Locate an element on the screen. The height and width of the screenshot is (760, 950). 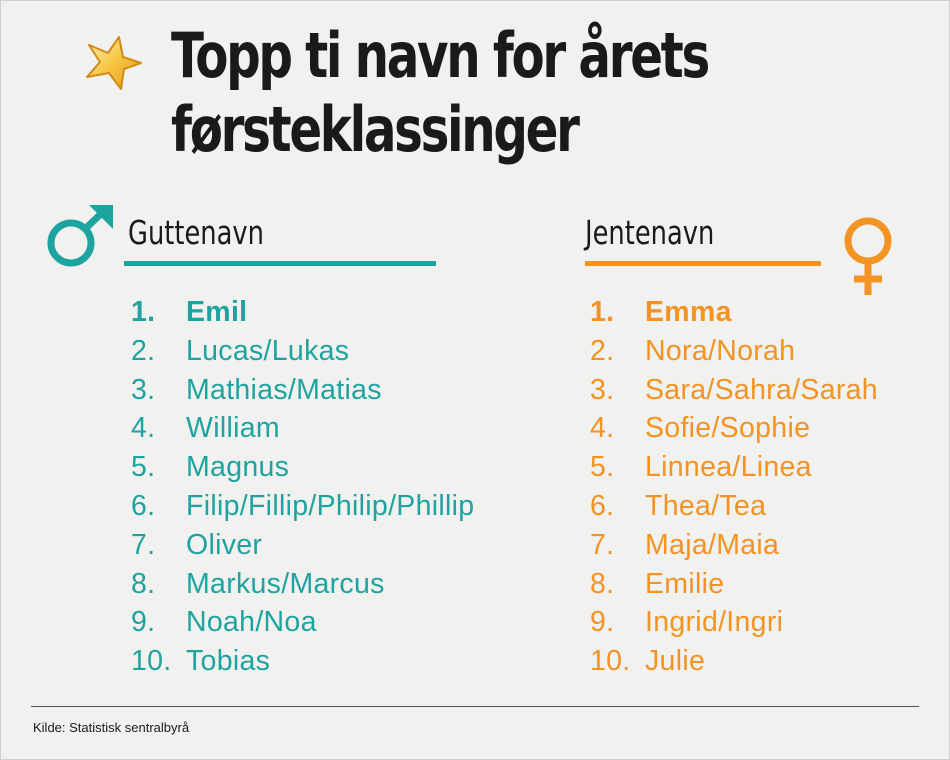
name: Nora/Norah is located at coordinates (720, 350).